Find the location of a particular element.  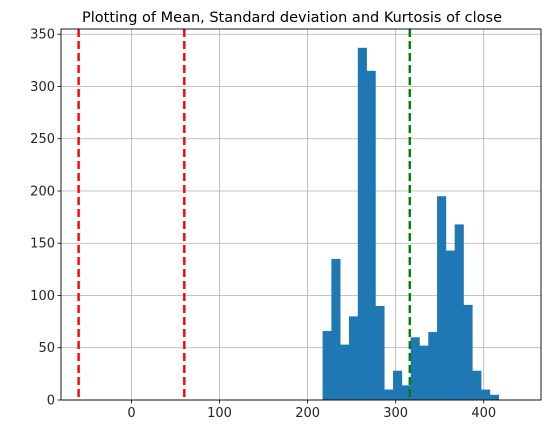

y-tick-label: 200 is located at coordinates (42, 191).